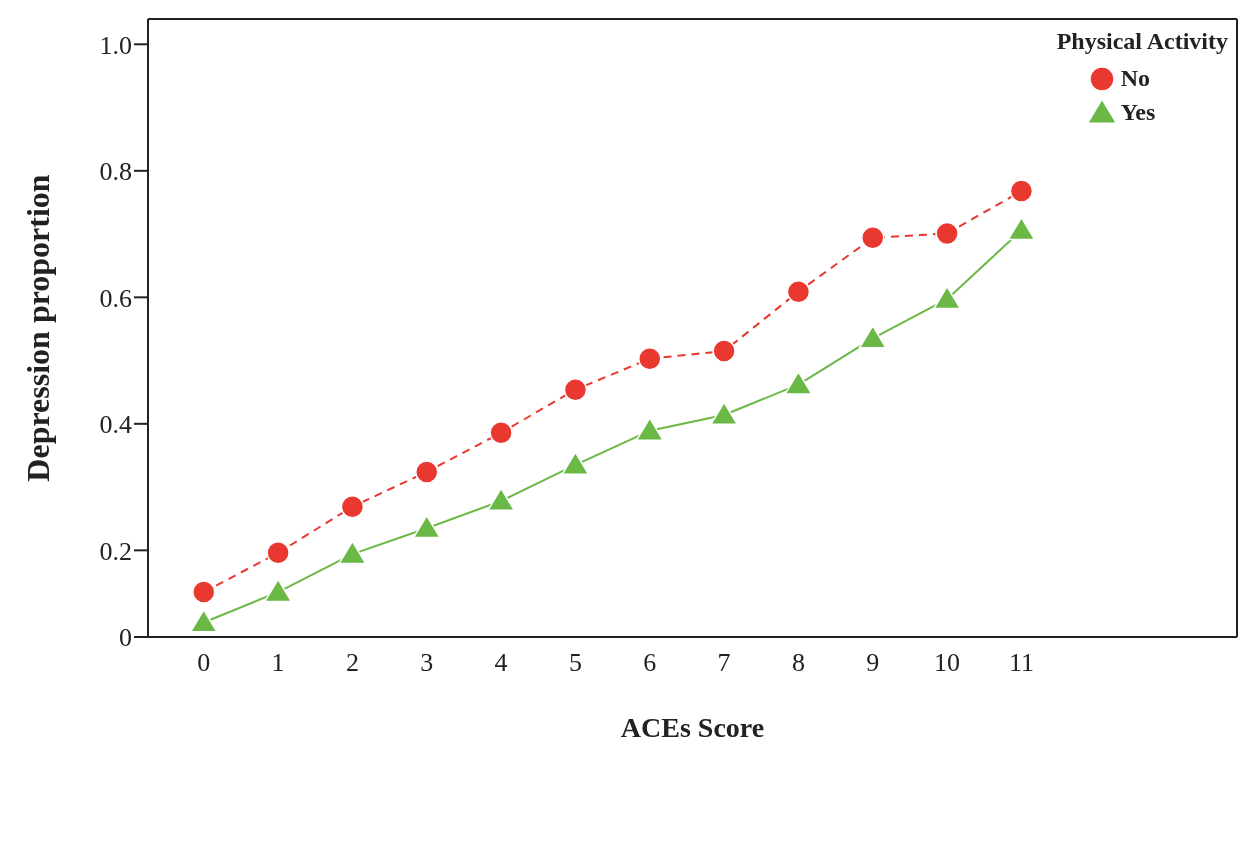 This screenshot has height=867, width=1256. Describe the element at coordinates (115, 551) in the screenshot. I see `y-tick-label: 0.2` at that location.